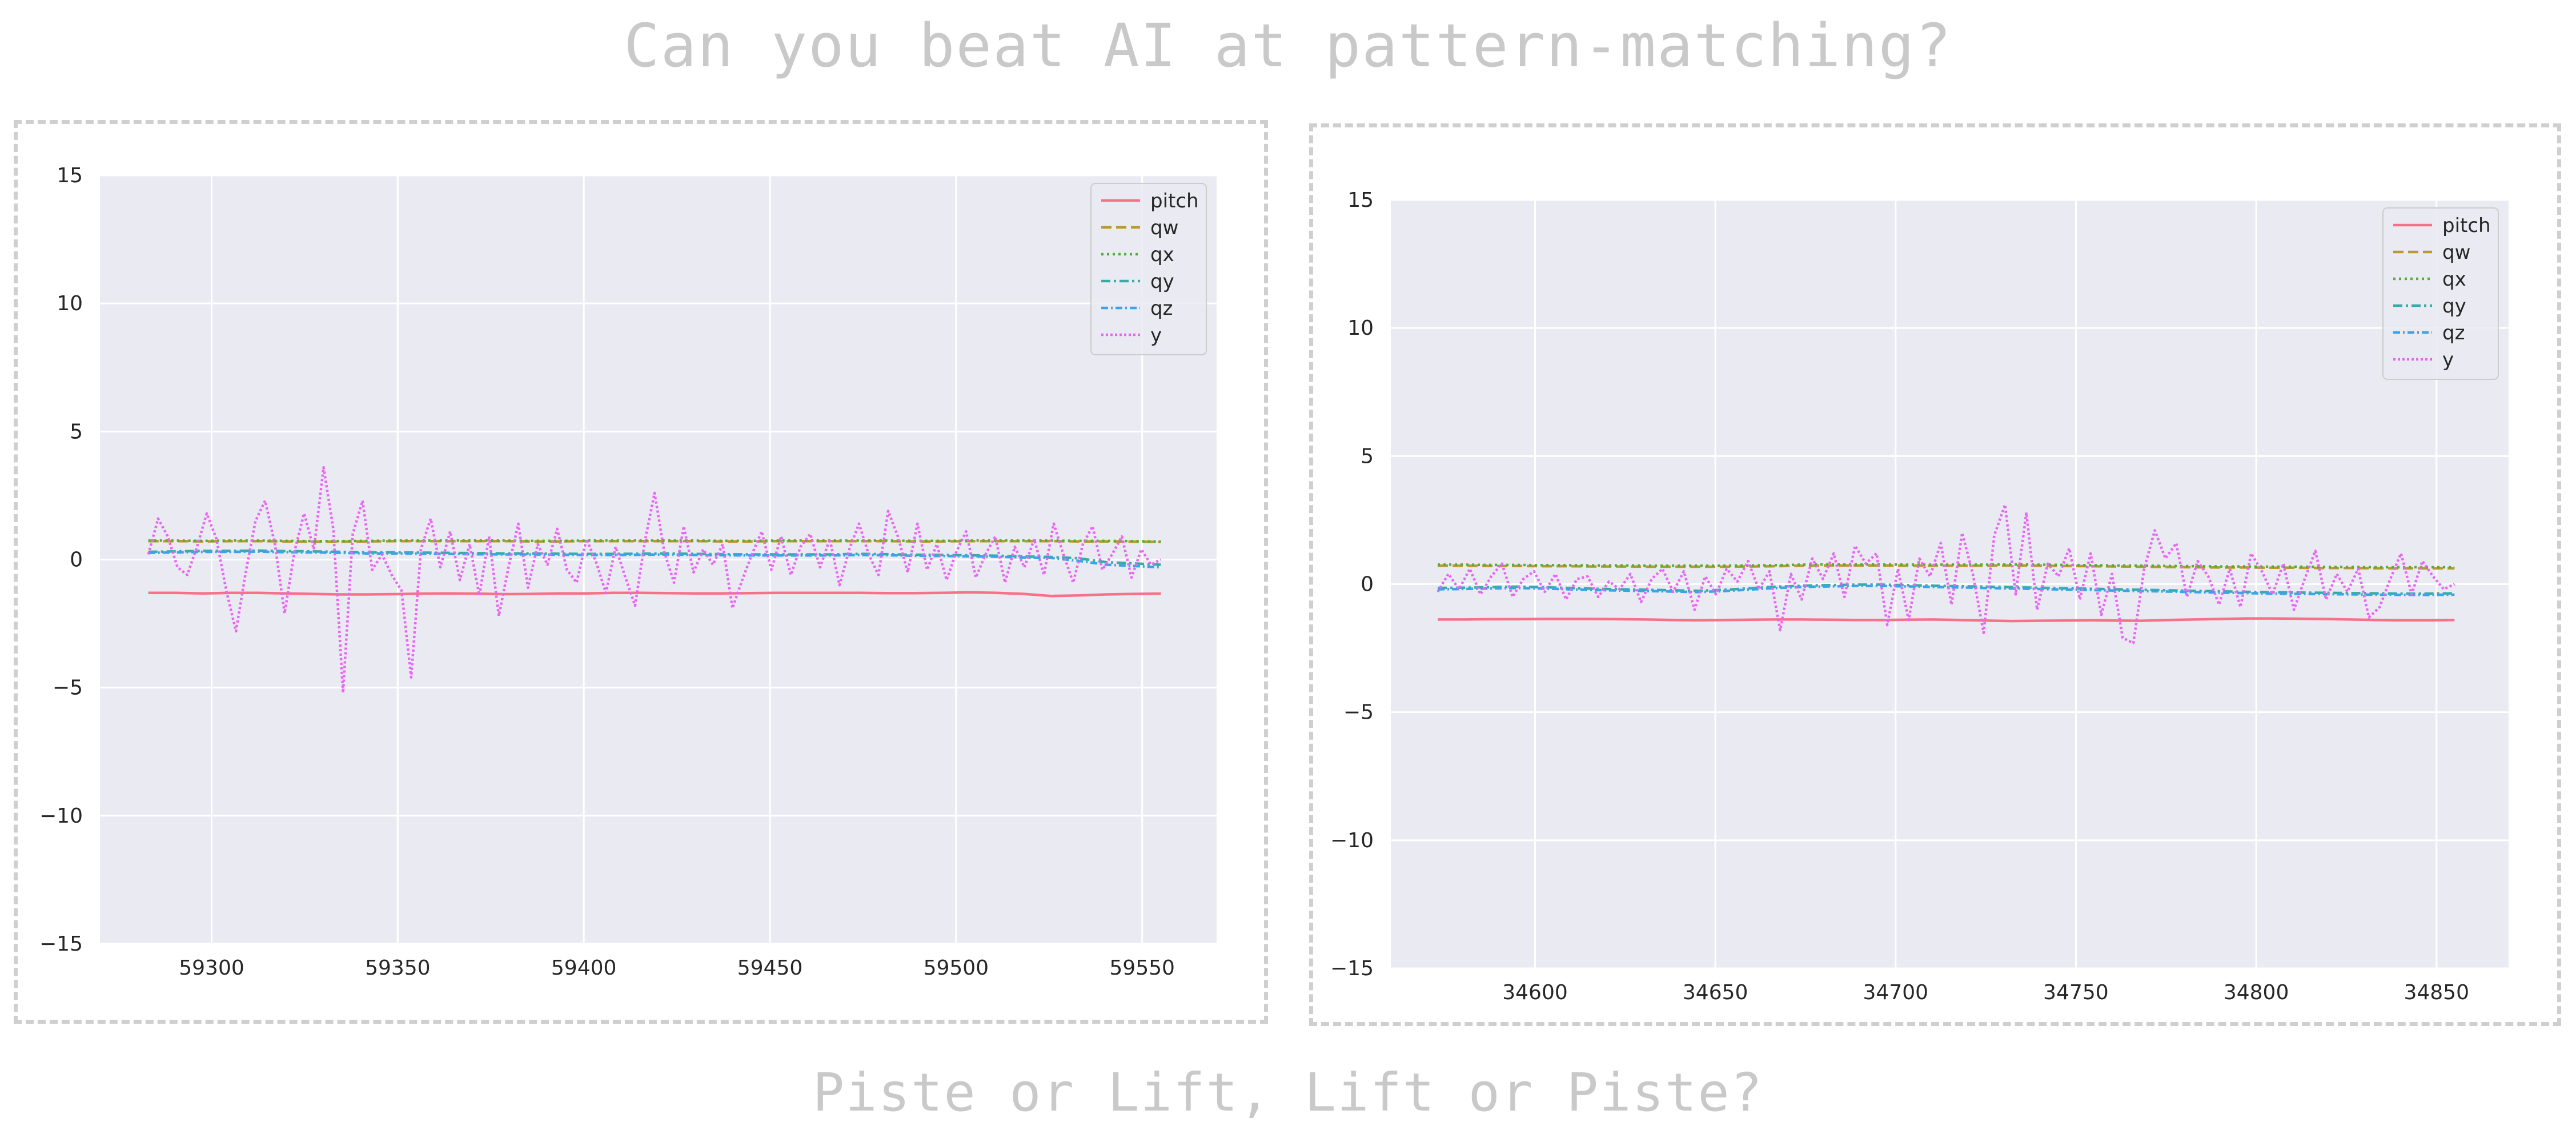  I want to click on right-y-tick-label: −10, so click(1352, 840).